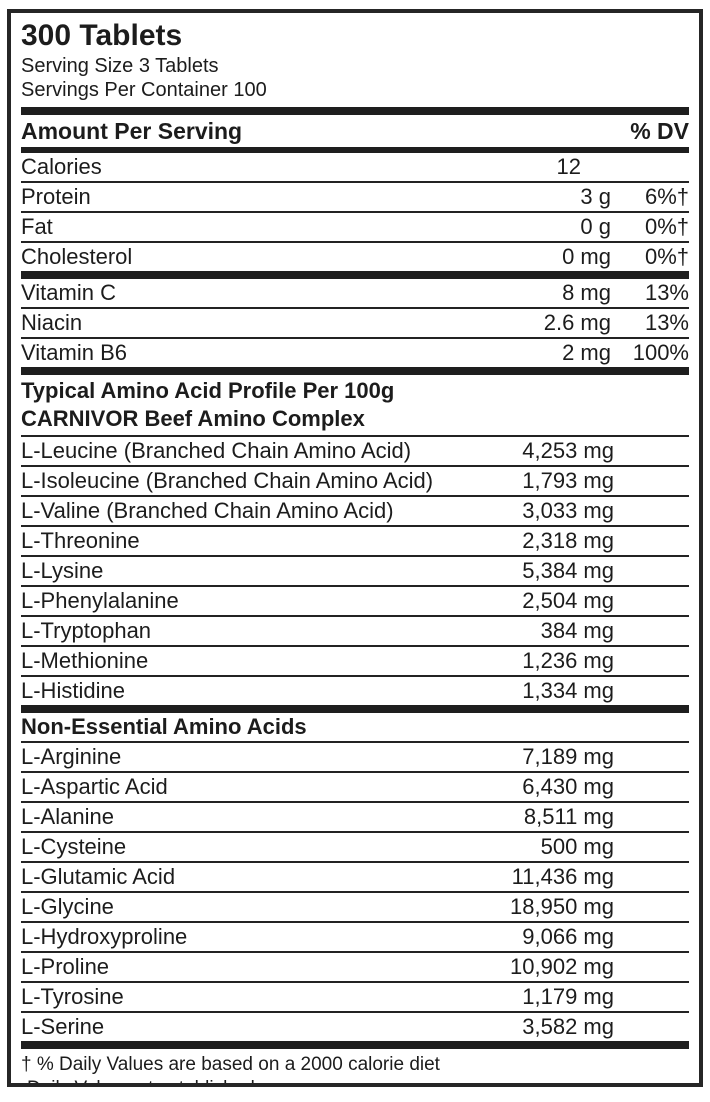 The width and height of the screenshot is (710, 1102). Describe the element at coordinates (568, 936) in the screenshot. I see `amino-value: 9,066 mg` at that location.